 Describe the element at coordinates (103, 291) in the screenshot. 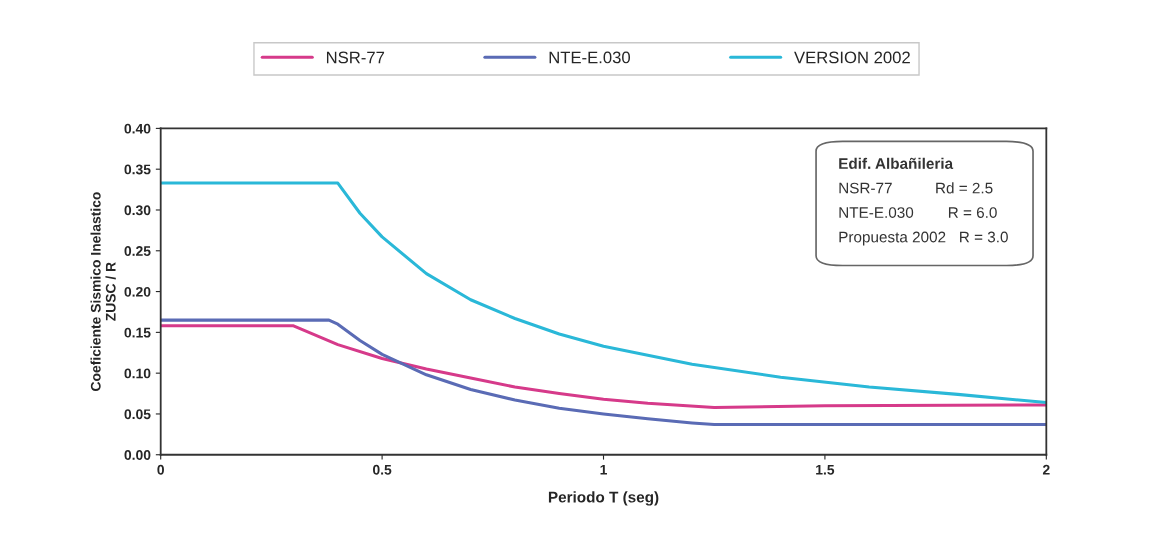

I see `y-axis-title: Coeficiente Sismico Inelastico ZUSC / R` at that location.